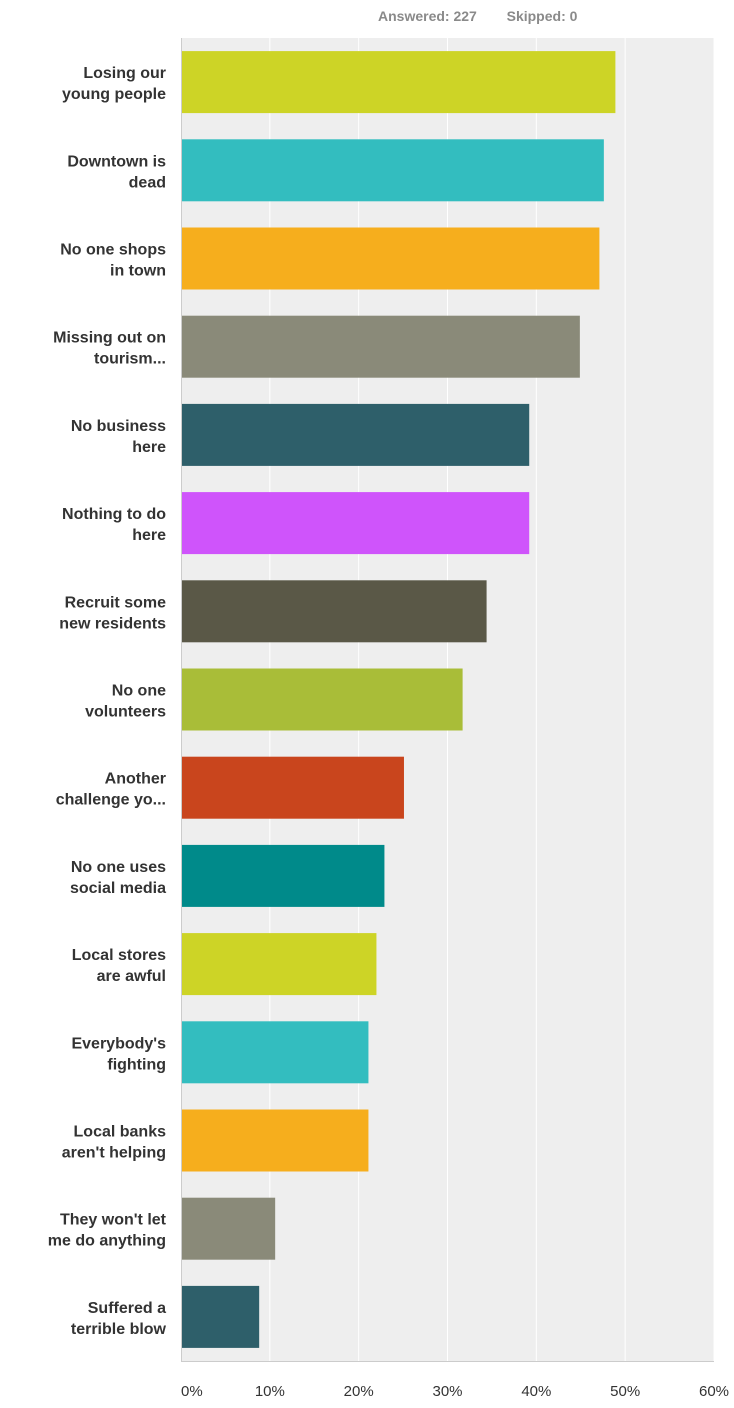 This screenshot has width=734, height=1408. Describe the element at coordinates (116, 172) in the screenshot. I see `category-label: Downtown is dead` at that location.